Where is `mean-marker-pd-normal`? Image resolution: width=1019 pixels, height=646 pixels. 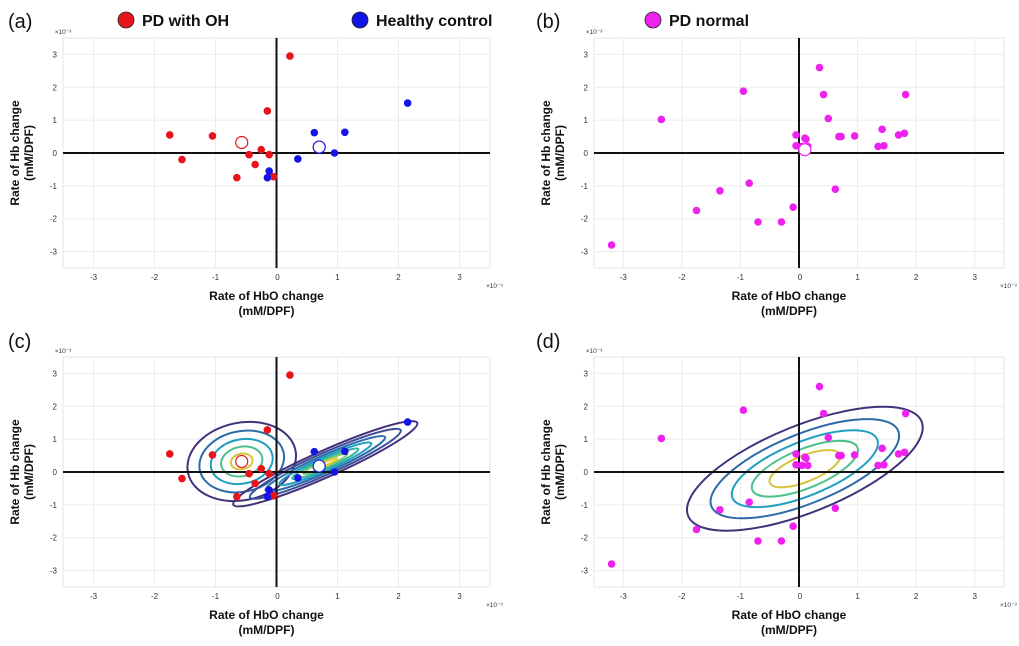 mean-marker-pd-normal is located at coordinates (805, 150).